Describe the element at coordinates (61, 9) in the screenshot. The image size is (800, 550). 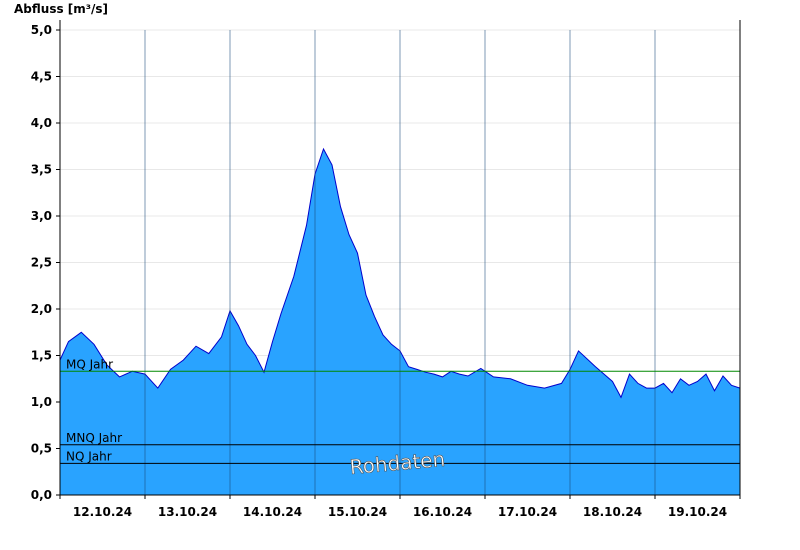
I see `y-axis-label: Abfluss [m³/s]` at that location.